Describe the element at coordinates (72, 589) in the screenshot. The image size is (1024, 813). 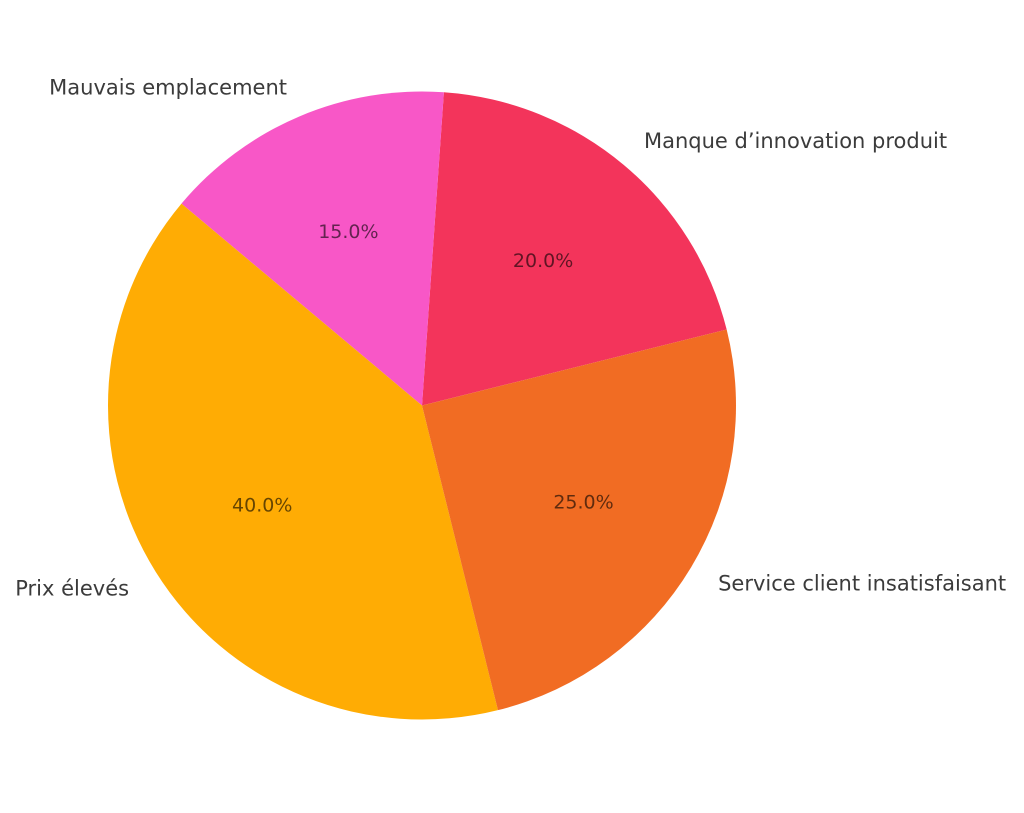
I see `slice-label-prix-eleves: Prix élevés` at that location.